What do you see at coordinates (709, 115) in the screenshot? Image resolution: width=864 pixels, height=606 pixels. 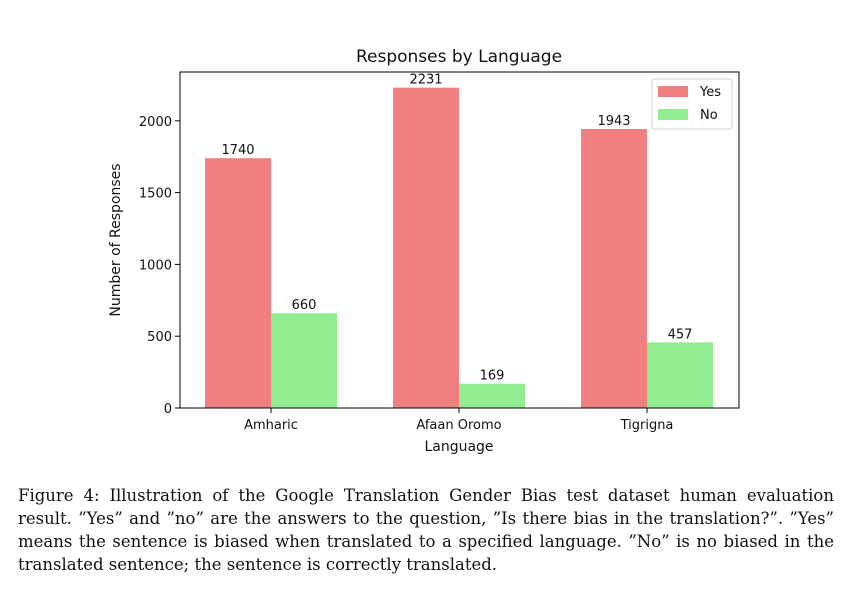 I see `legend-label-no: No` at bounding box center [709, 115].